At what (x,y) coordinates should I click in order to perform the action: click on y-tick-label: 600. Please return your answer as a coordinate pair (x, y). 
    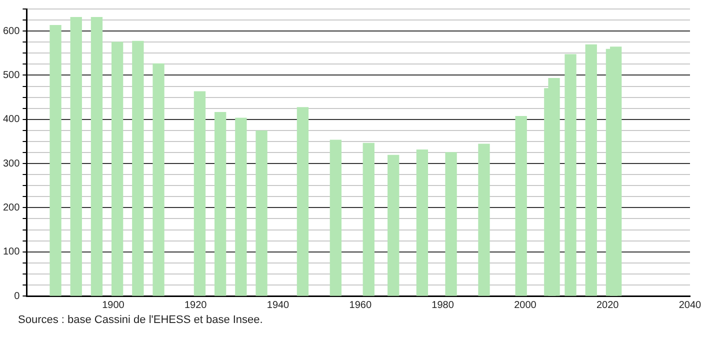
    Looking at the image, I should click on (11, 31).